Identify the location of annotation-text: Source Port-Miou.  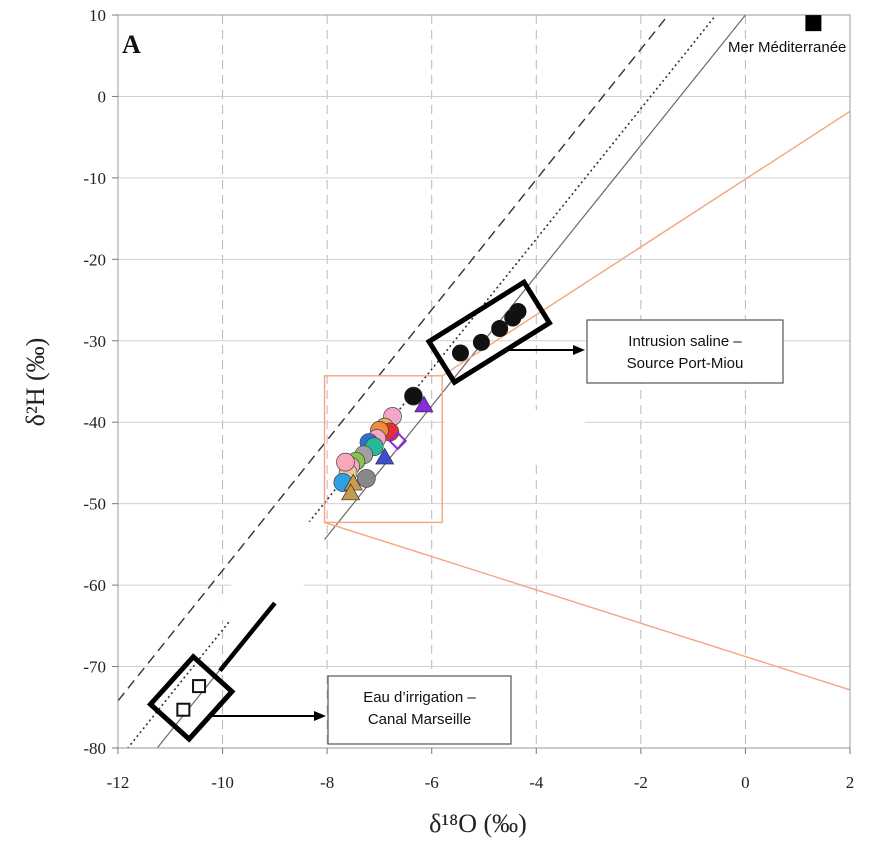
(685, 363).